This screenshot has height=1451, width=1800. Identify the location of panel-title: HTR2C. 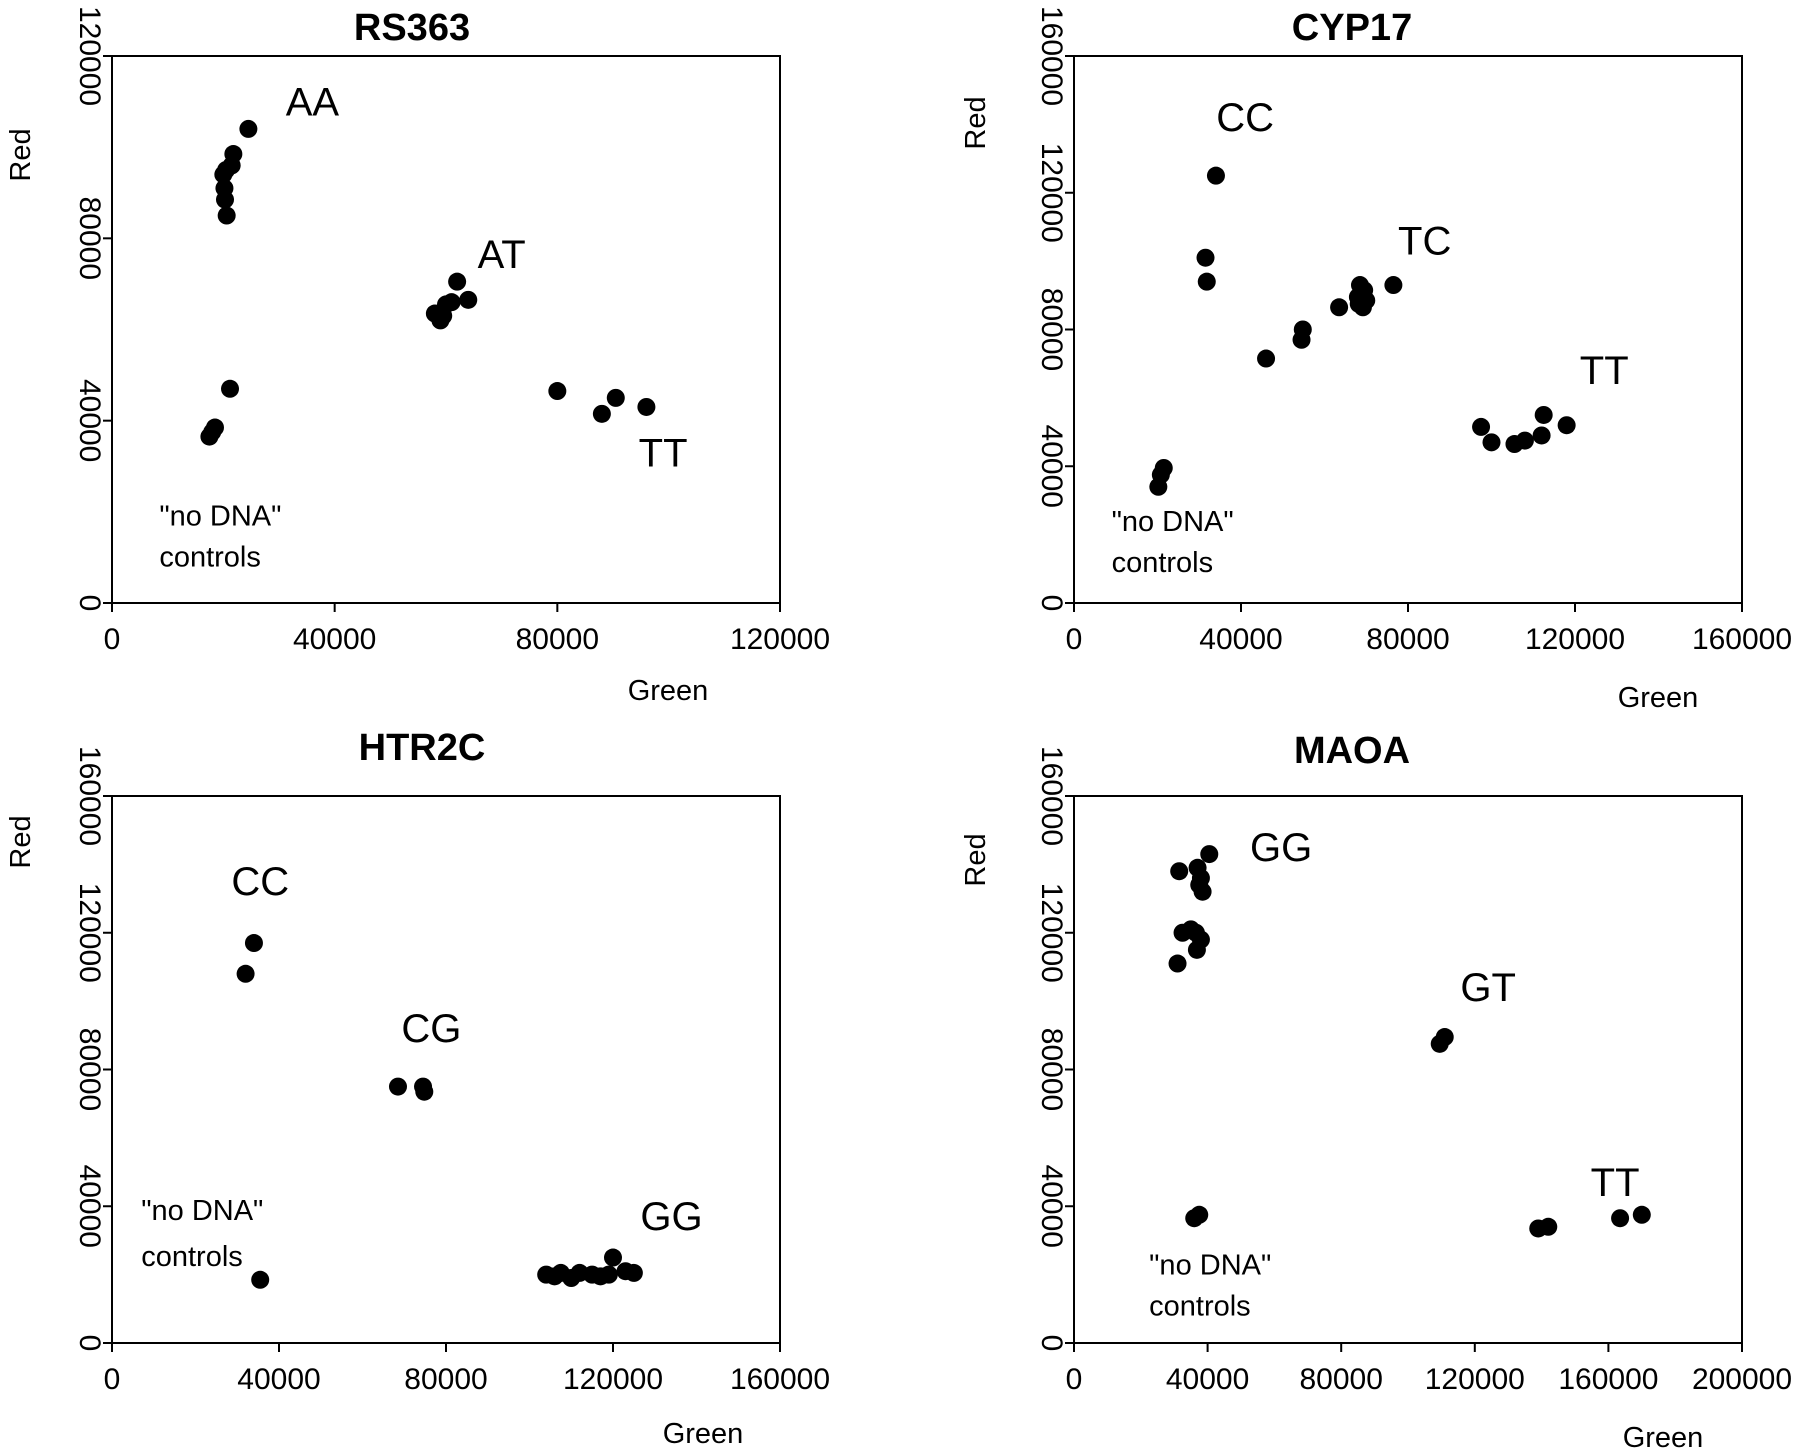
(422, 748).